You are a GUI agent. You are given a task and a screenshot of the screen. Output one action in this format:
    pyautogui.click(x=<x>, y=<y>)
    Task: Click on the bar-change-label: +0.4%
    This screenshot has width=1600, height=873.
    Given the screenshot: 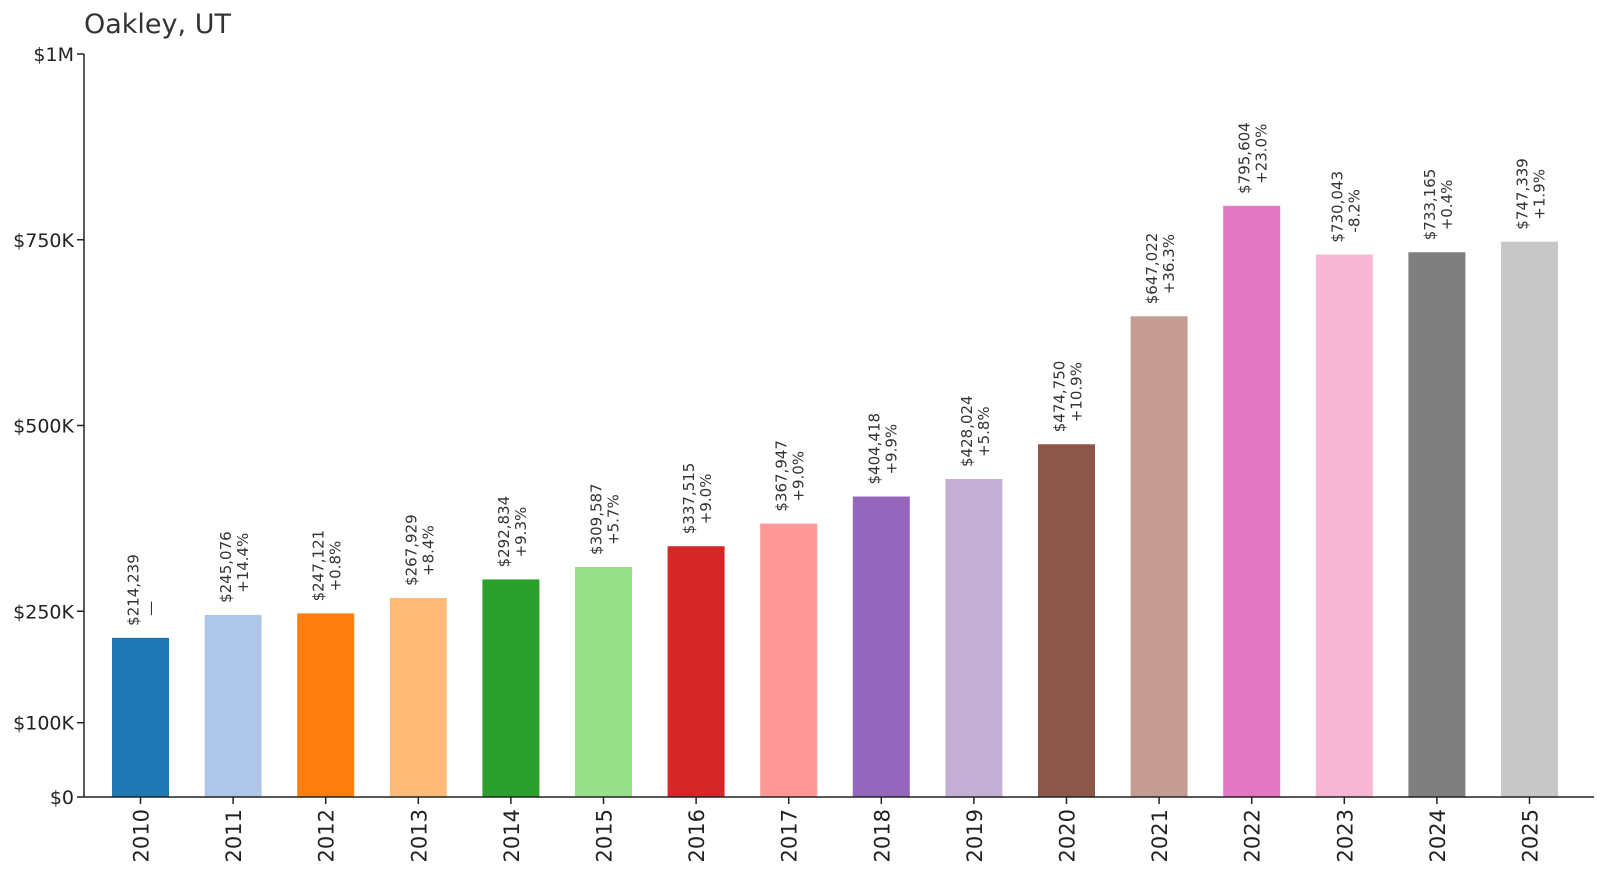 What is the action you would take?
    pyautogui.click(x=1447, y=205)
    